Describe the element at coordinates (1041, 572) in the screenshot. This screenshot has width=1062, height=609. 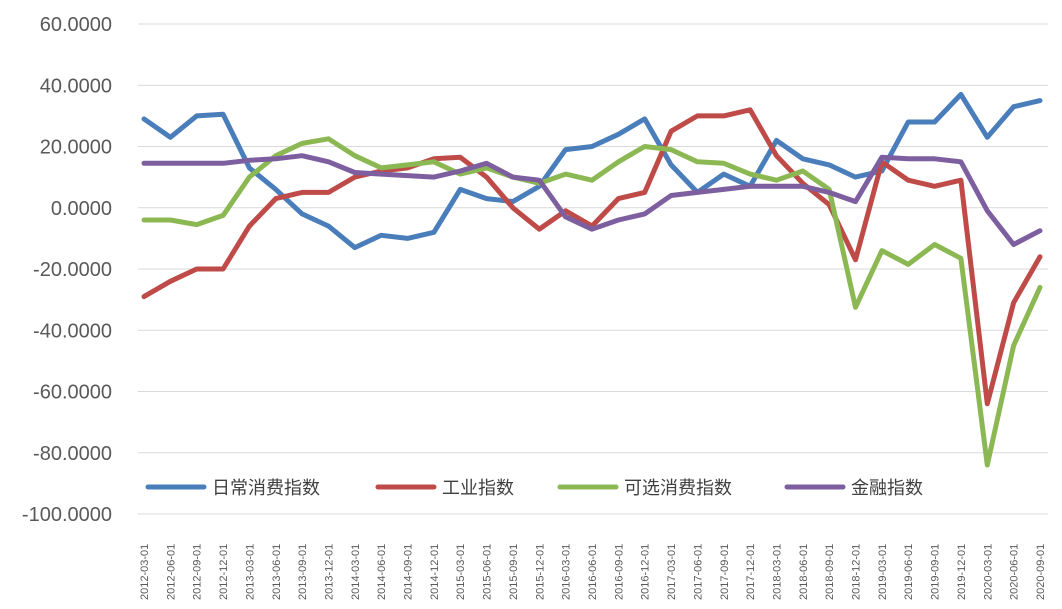
I see `x-tick-label: 2020-09-01` at that location.